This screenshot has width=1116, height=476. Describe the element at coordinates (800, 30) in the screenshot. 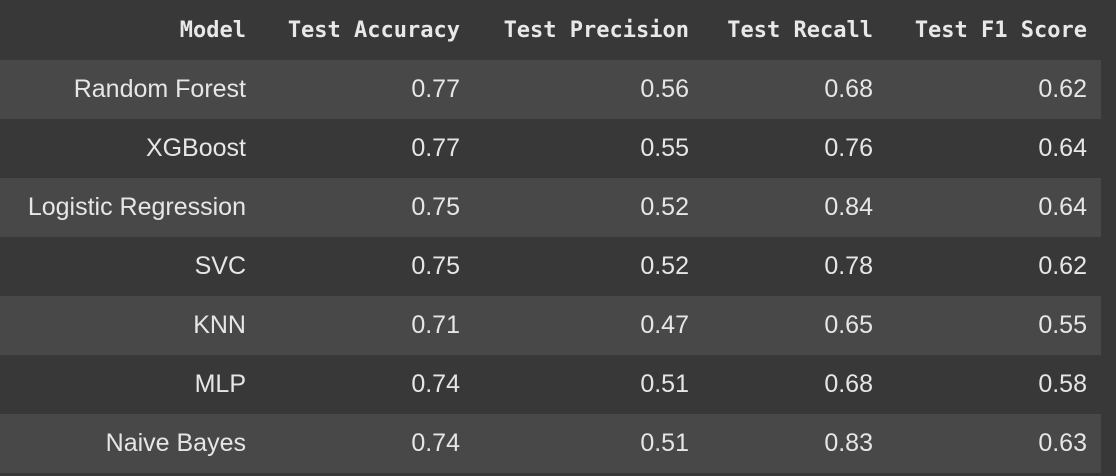

I see `header-test-recall: Test Recall` at that location.